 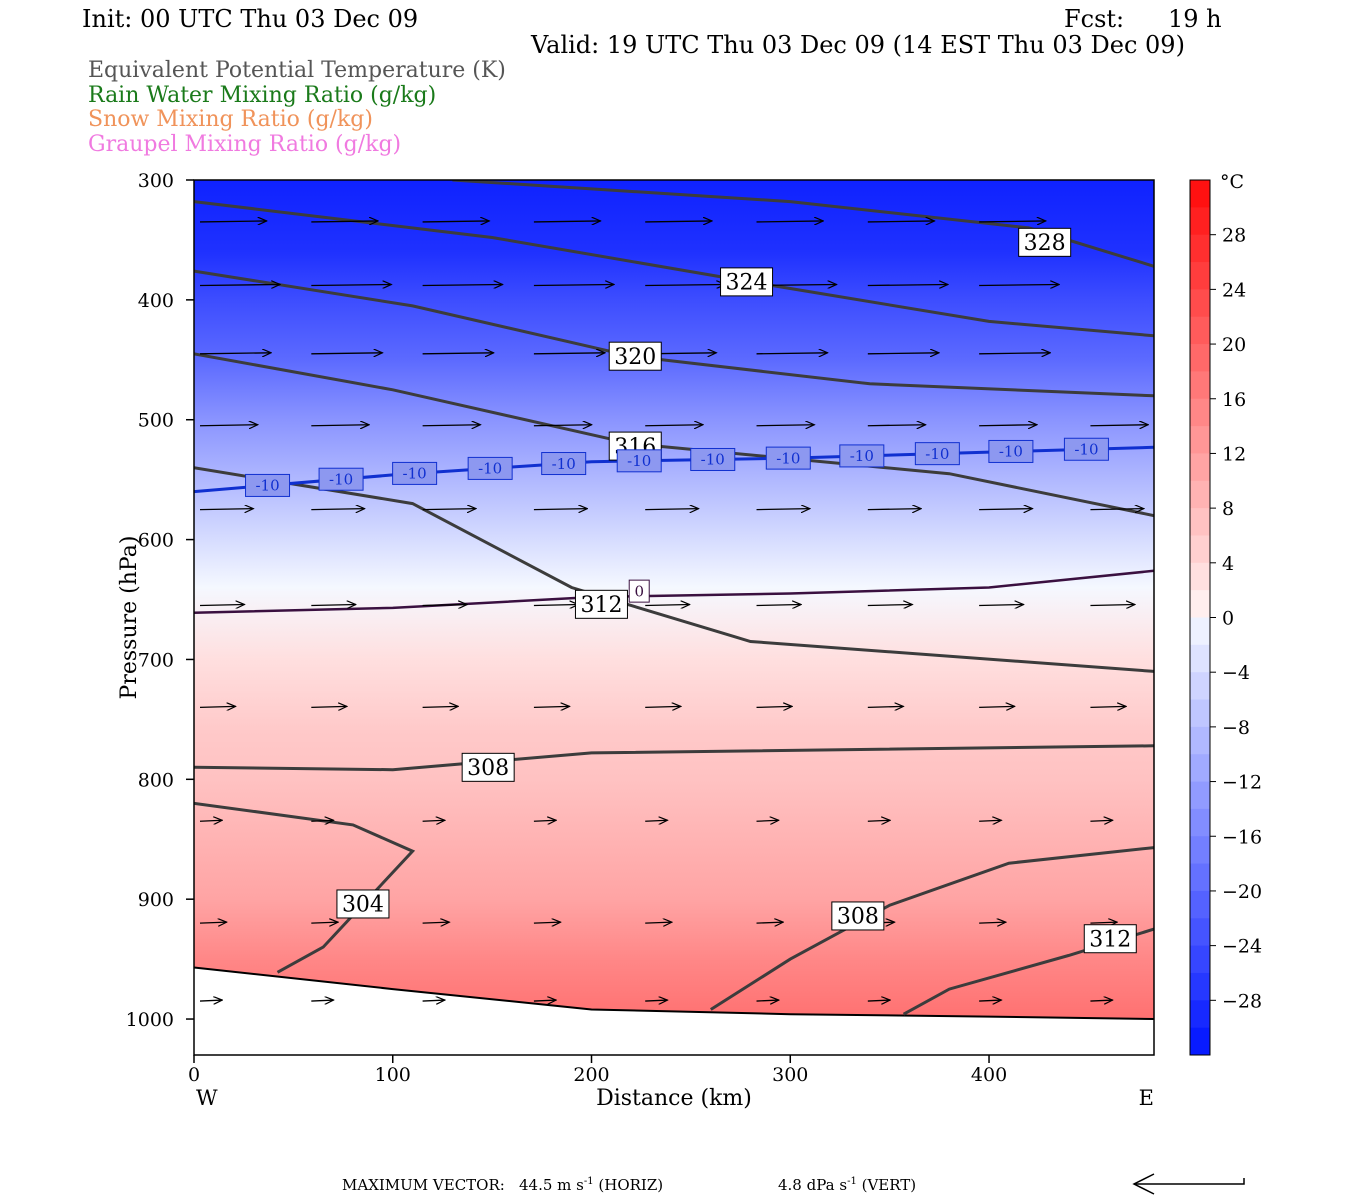 What do you see at coordinates (989, 1075) in the screenshot?
I see `x-tick-label: 400` at bounding box center [989, 1075].